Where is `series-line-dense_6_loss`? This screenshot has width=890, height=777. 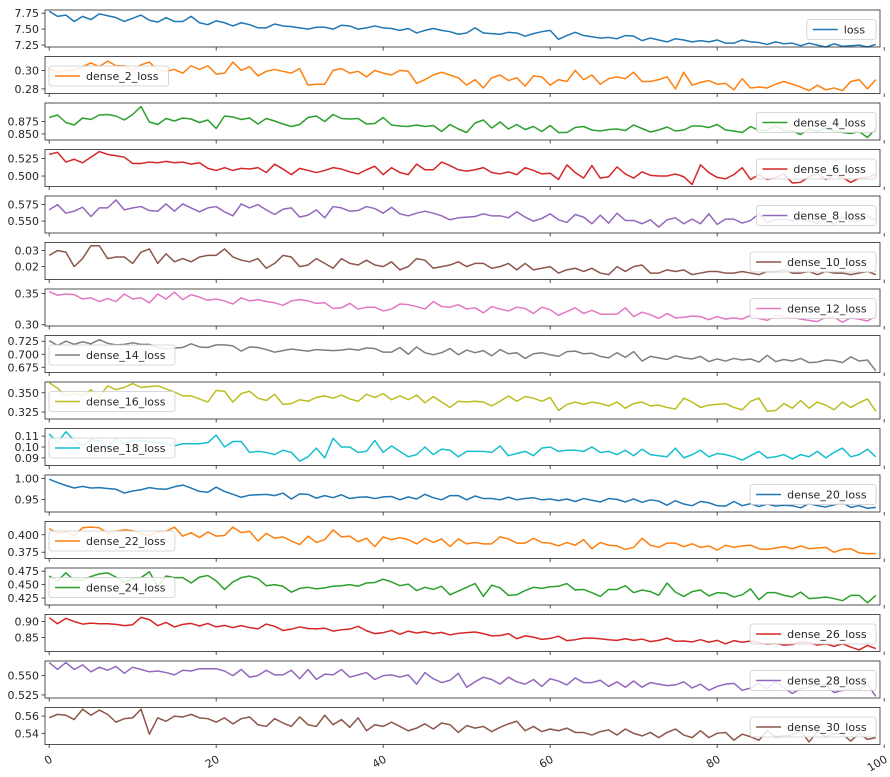 series-line-dense_6_loss is located at coordinates (462, 168).